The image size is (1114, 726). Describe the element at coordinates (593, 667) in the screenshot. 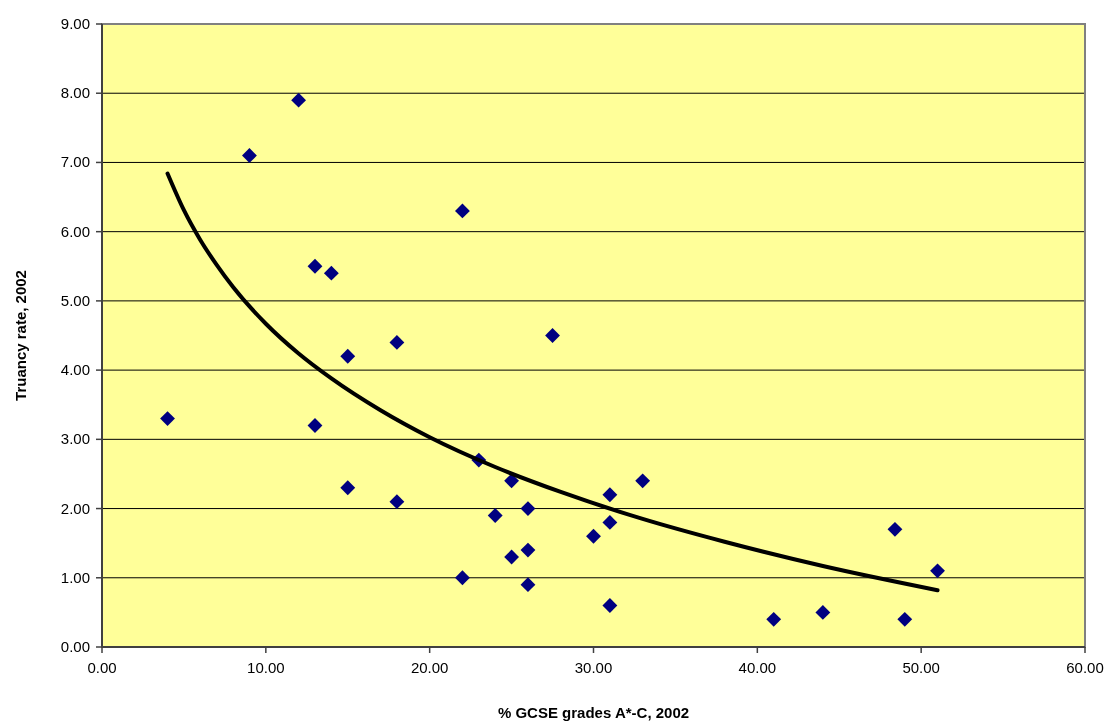

I see `x-tick-label: 30.00` at that location.